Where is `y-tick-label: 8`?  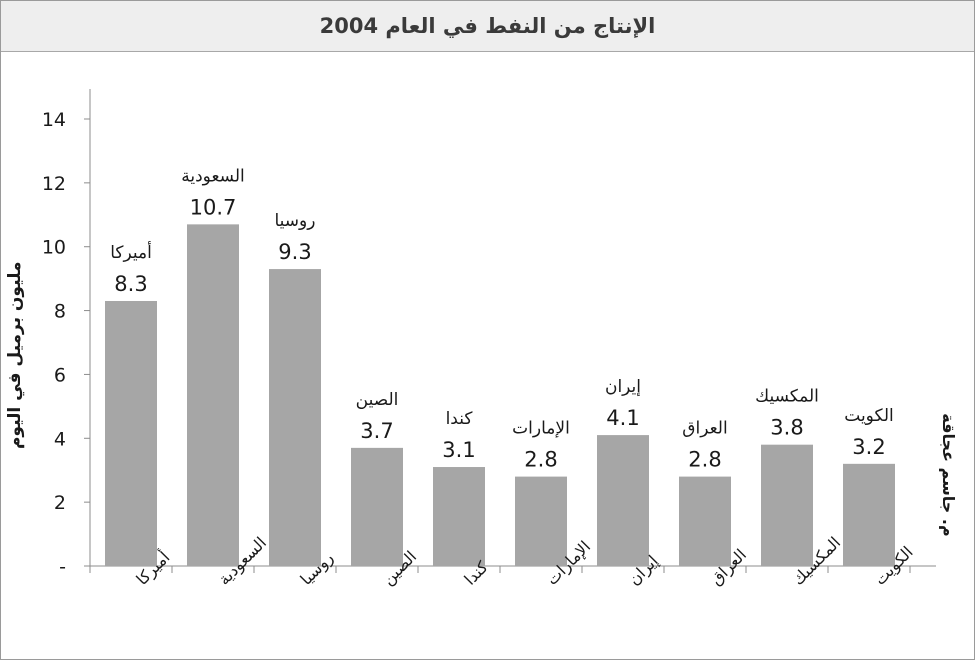 y-tick-label: 8 is located at coordinates (60, 312).